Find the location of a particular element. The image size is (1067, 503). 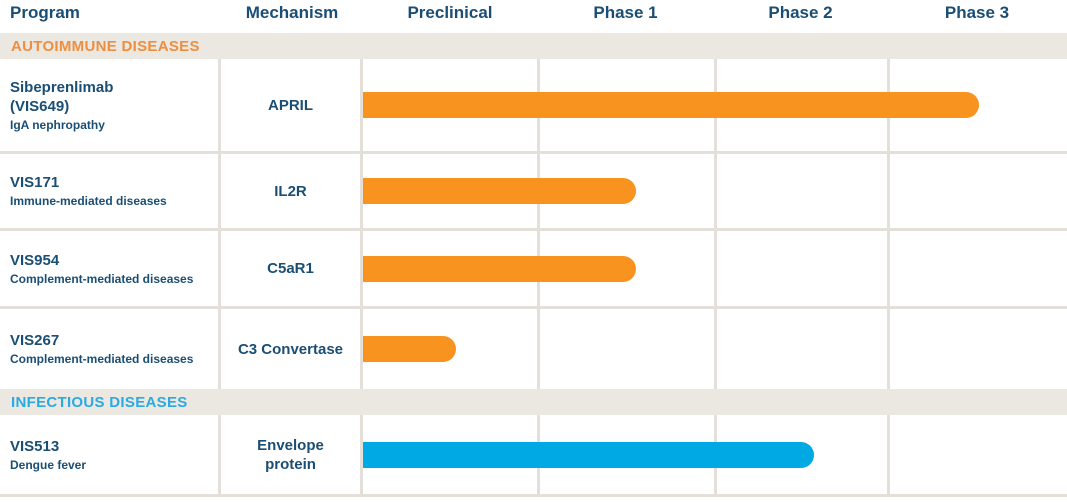

section-band-autoimmune: AUTOIMMUNE DISEASES is located at coordinates (533, 46).